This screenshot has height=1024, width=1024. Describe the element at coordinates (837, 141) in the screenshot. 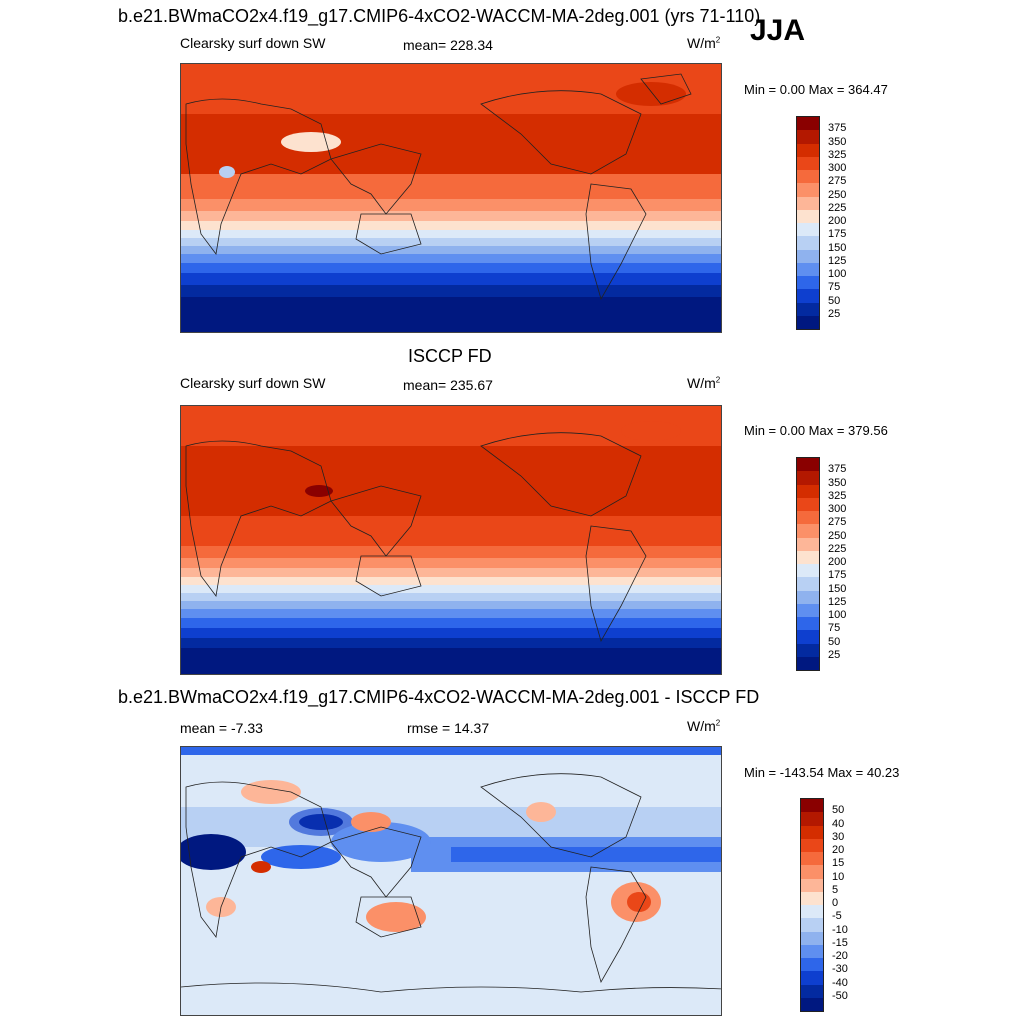

I see `panel1-colorbar-tick-label: 350` at that location.